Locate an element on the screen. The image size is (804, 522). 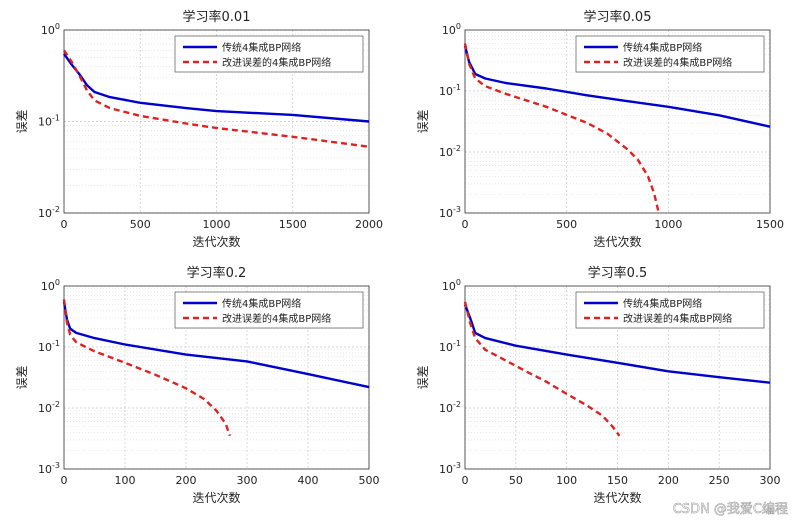
chart-title: 学习率0.01 is located at coordinates (217, 17).